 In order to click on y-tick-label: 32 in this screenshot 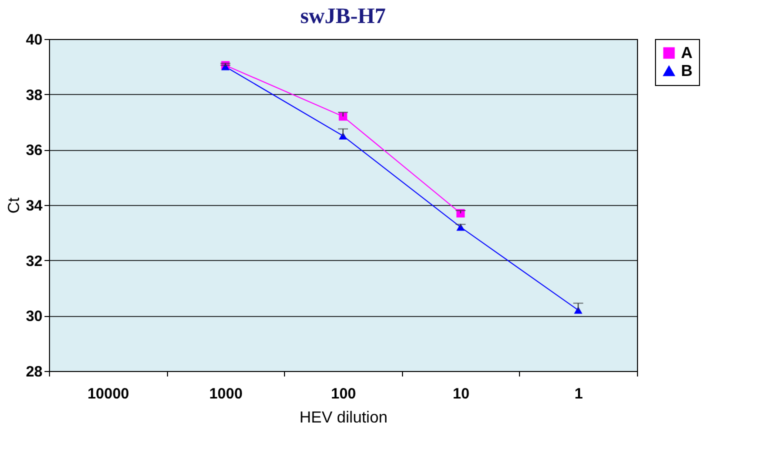, I will do `click(34, 261)`.